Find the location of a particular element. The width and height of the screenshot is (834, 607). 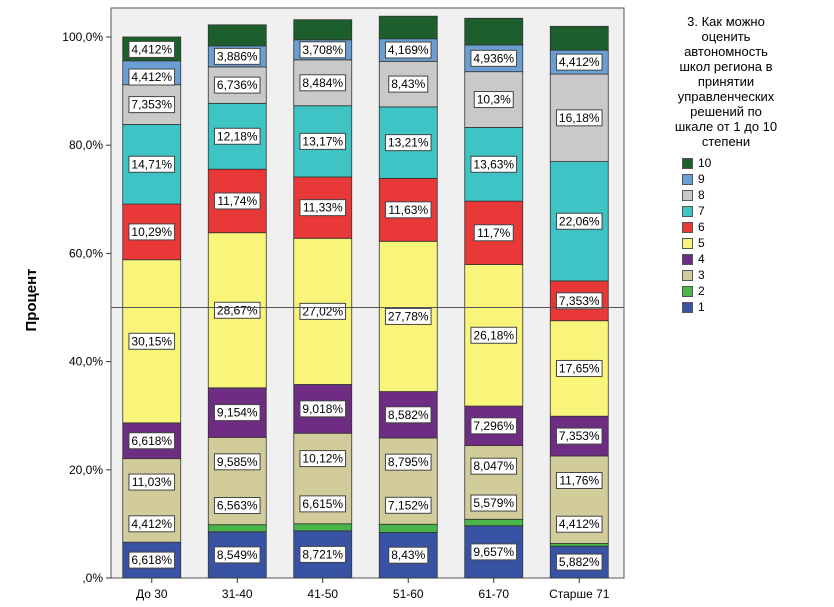

data-label: 13,17% is located at coordinates (322, 141).